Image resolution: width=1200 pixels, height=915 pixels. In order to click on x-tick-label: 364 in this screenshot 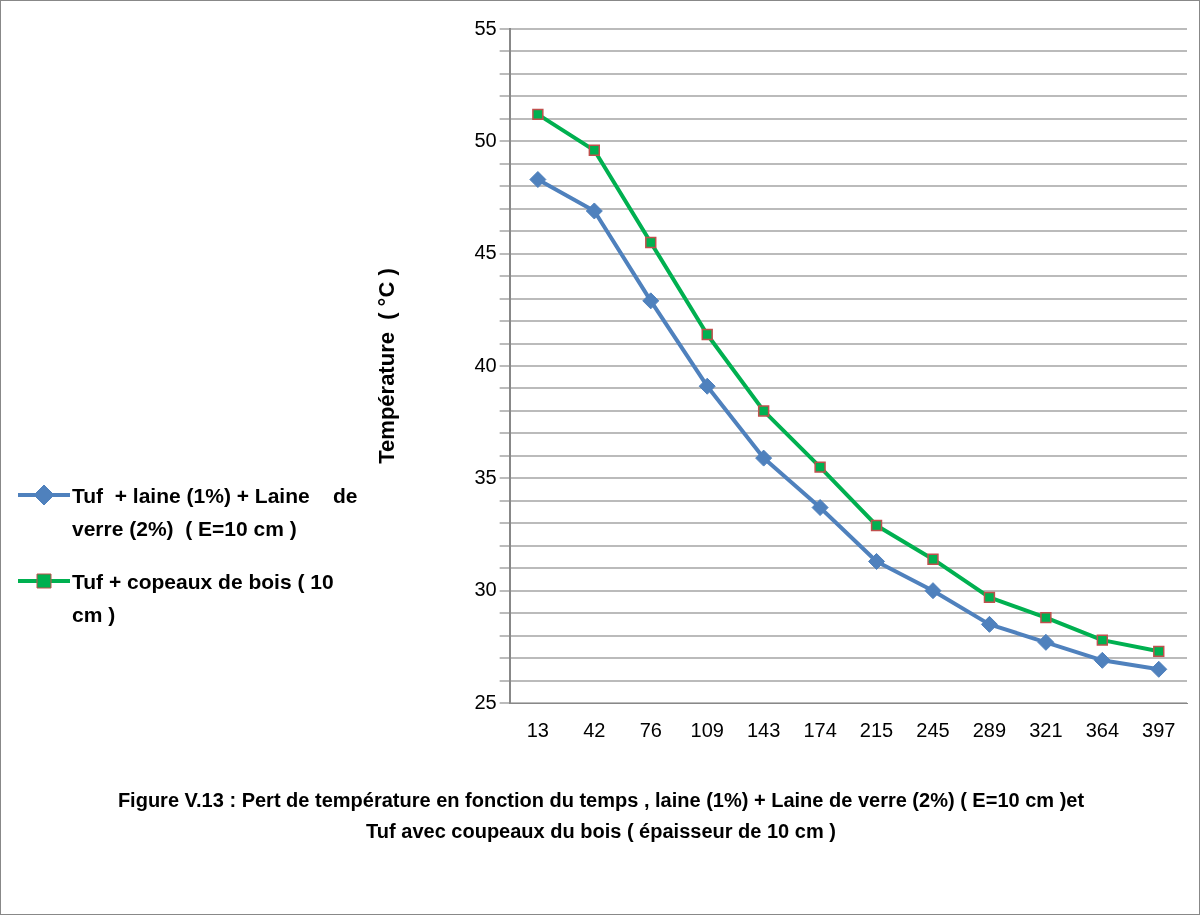, I will do `click(1102, 729)`.